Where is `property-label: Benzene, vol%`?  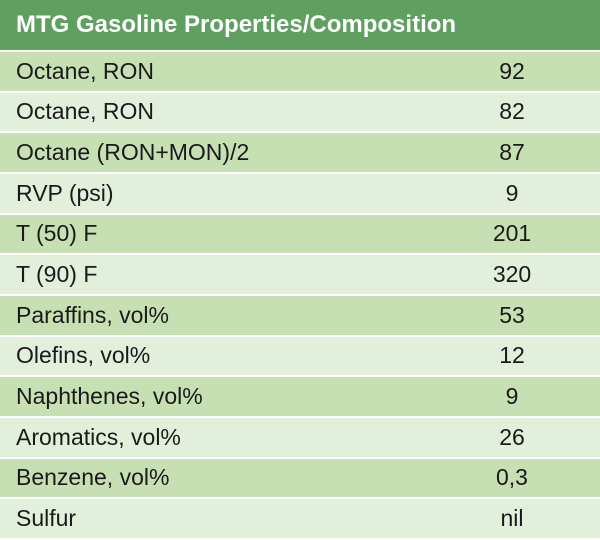 property-label: Benzene, vol% is located at coordinates (212, 478).